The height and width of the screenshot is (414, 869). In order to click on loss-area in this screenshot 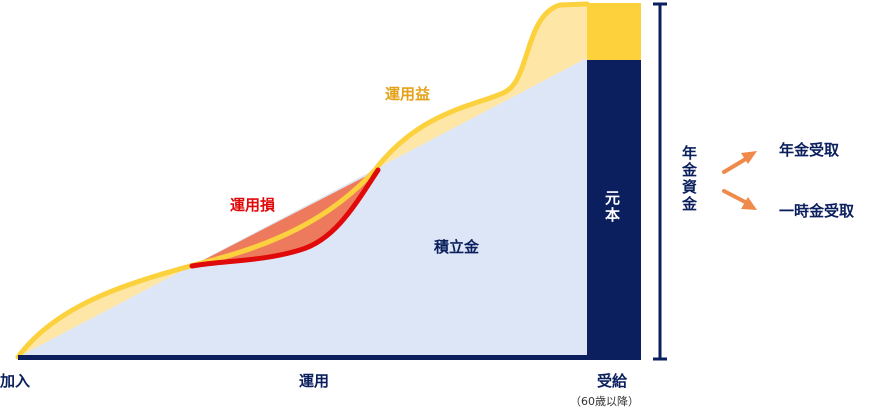, I will do `click(285, 218)`.